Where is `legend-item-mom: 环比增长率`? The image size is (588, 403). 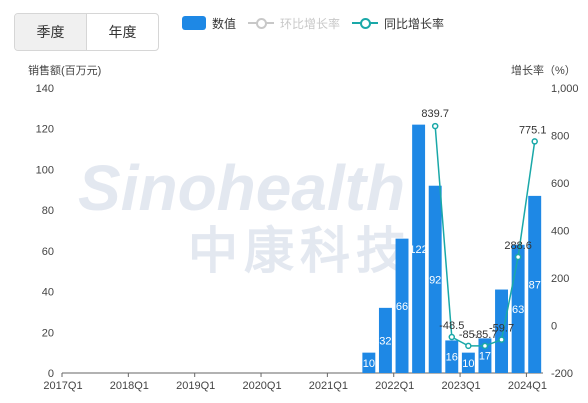 legend-item-mom: 环比增长率 is located at coordinates (294, 23).